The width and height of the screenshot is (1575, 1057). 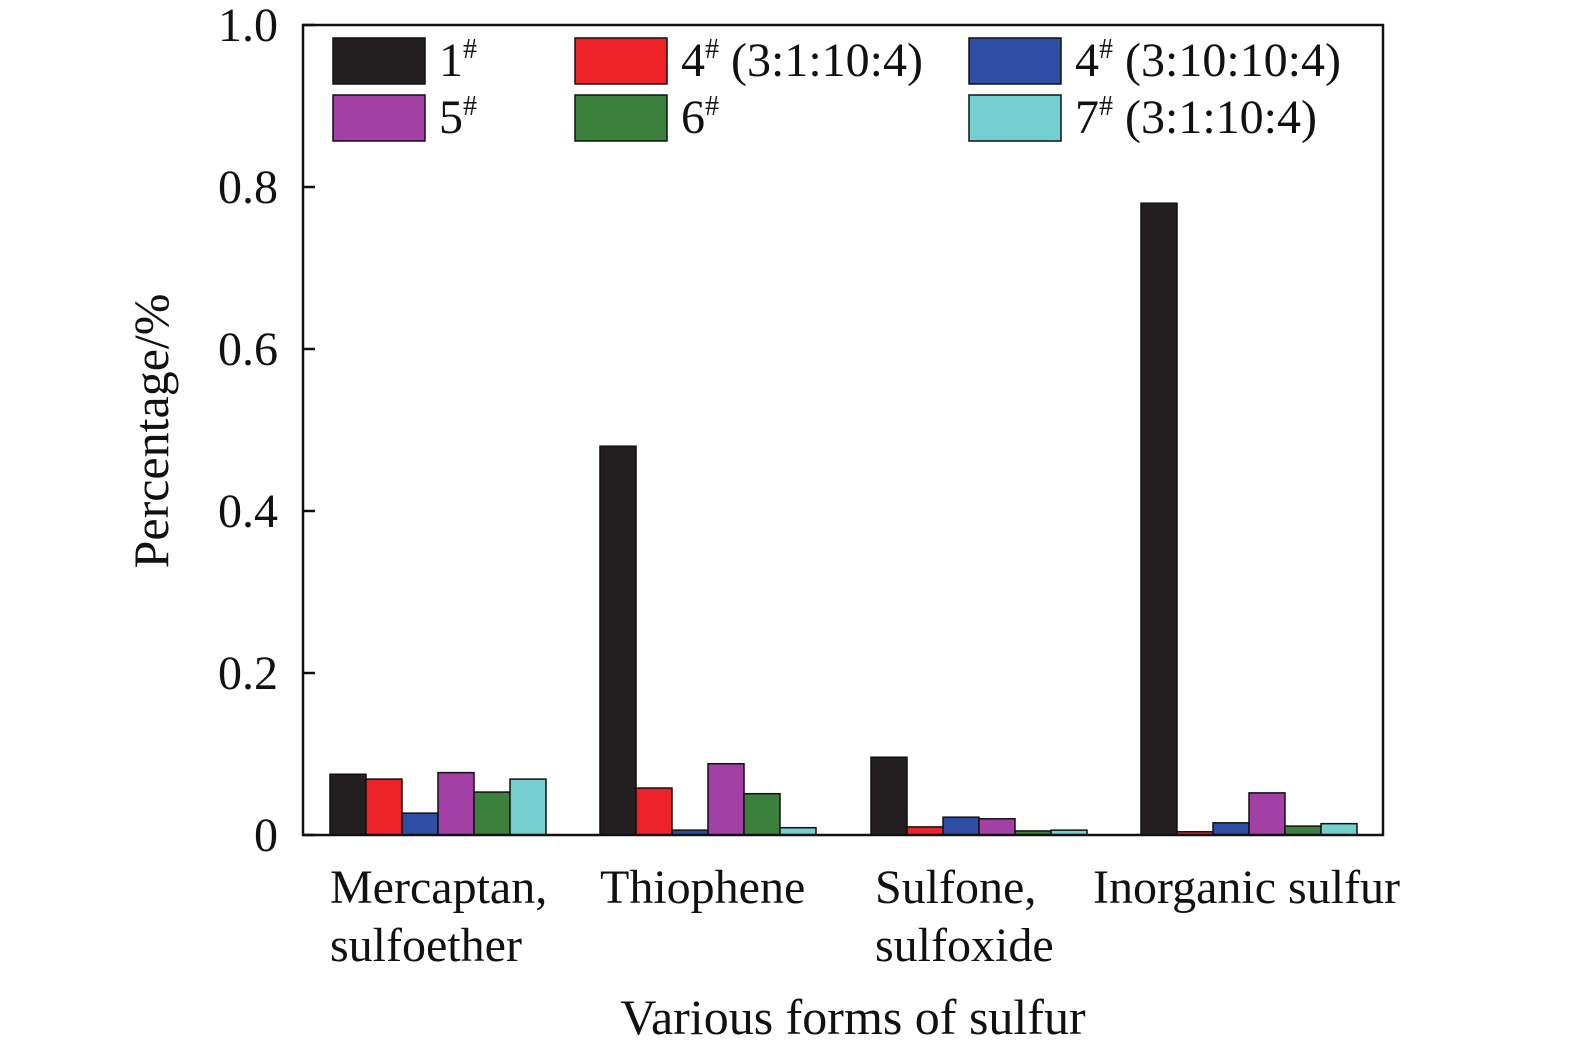 What do you see at coordinates (266, 431) in the screenshot?
I see `y-axis-ticks: 0 0.2 0.4 0.6 0.8 1.0` at bounding box center [266, 431].